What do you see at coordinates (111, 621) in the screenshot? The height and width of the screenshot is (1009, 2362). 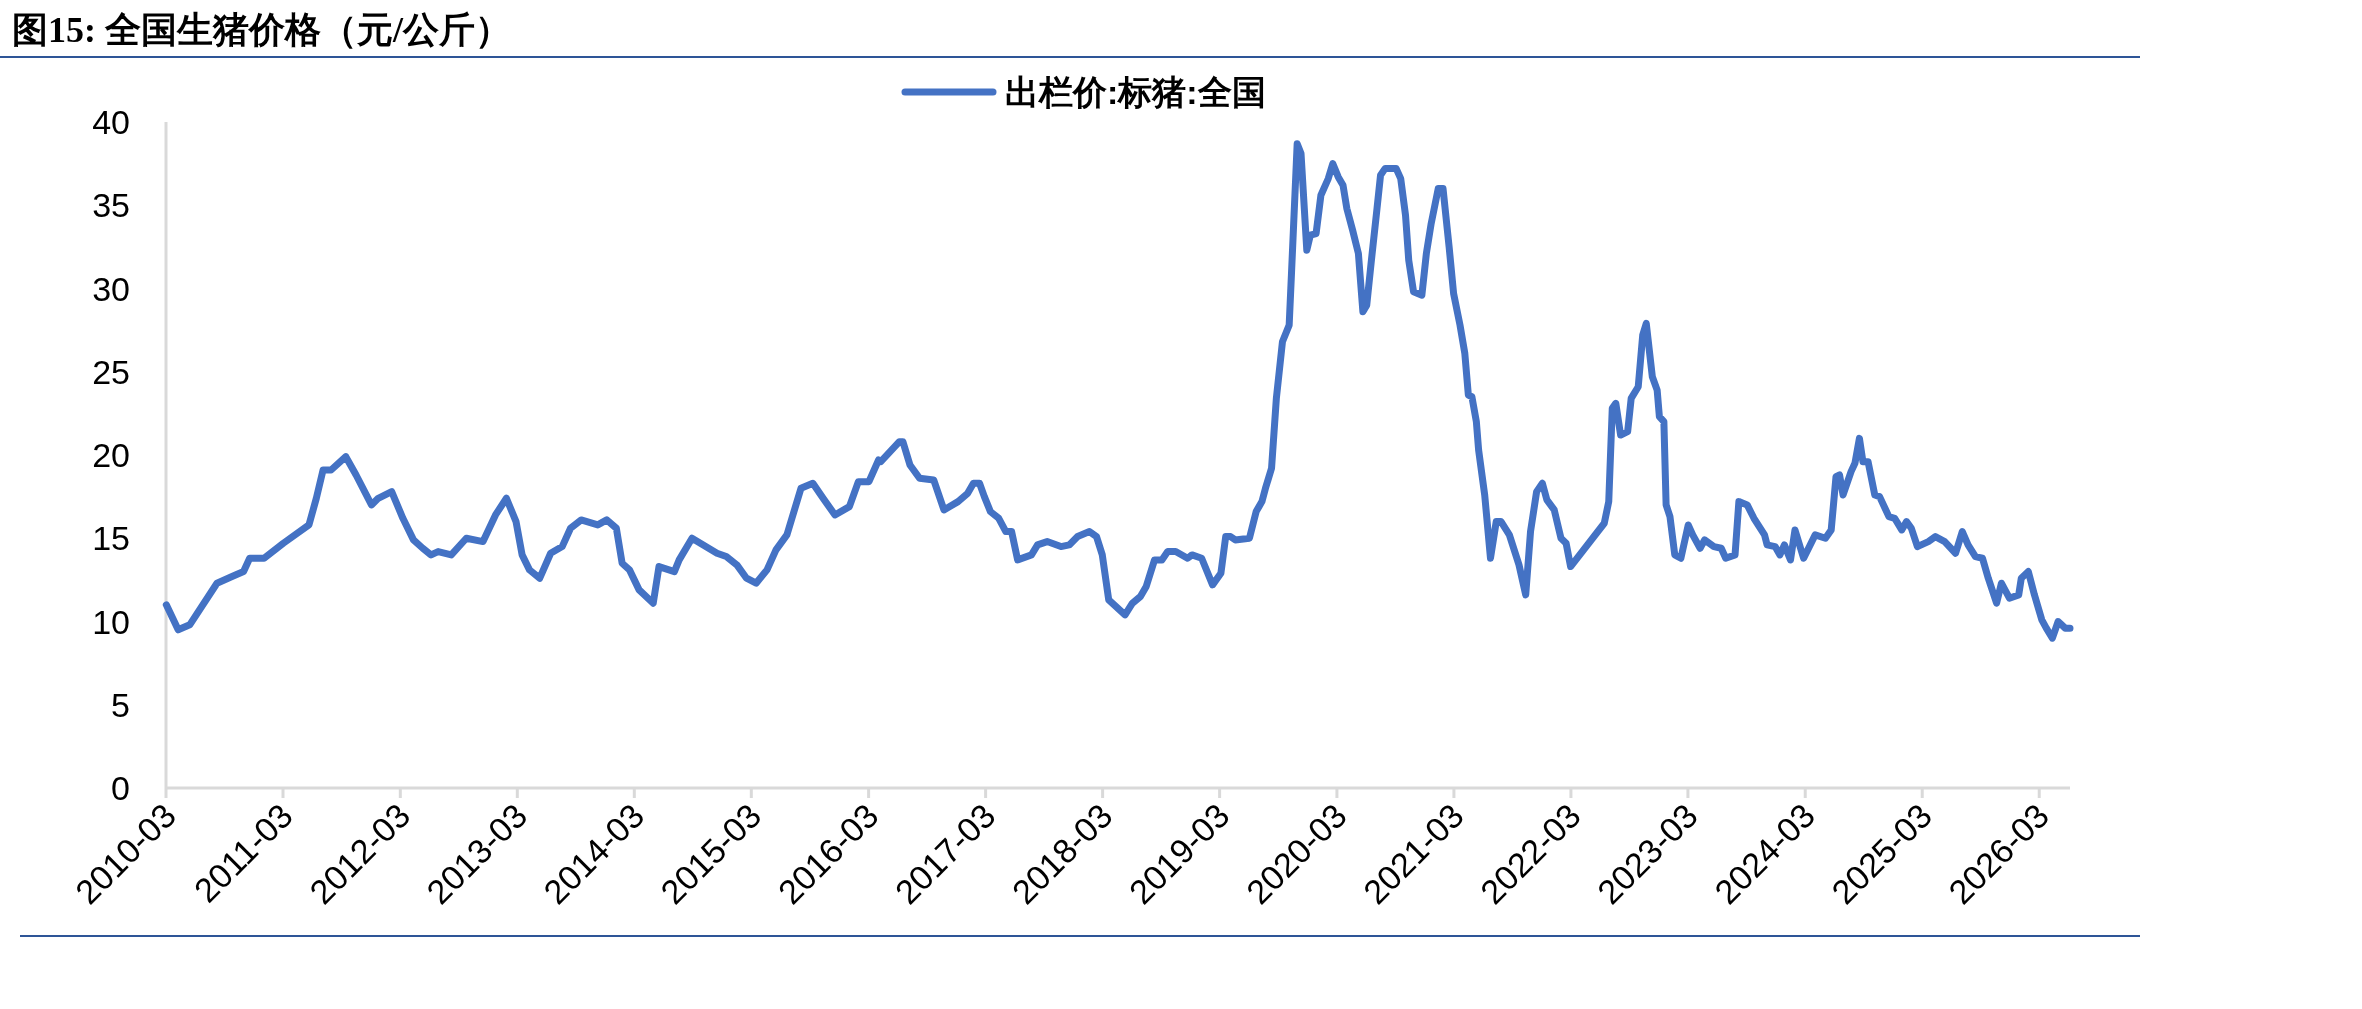 I see `y-tick-label: 10` at bounding box center [111, 621].